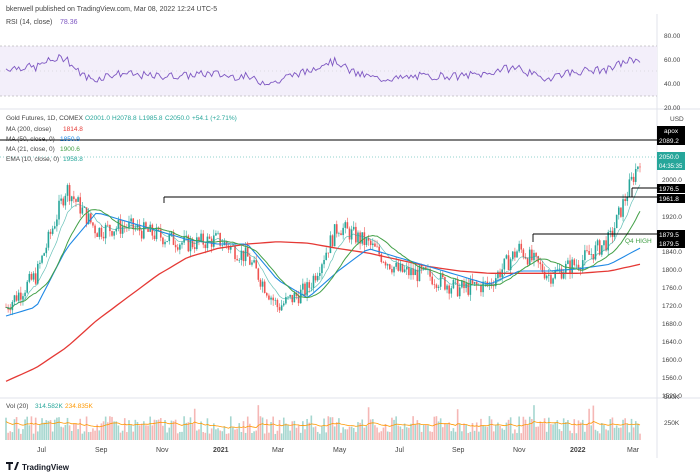 This screenshot has height=474, width=700. Describe the element at coordinates (79, 406) in the screenshot. I see `volume-value-2: 234.835K` at that location.